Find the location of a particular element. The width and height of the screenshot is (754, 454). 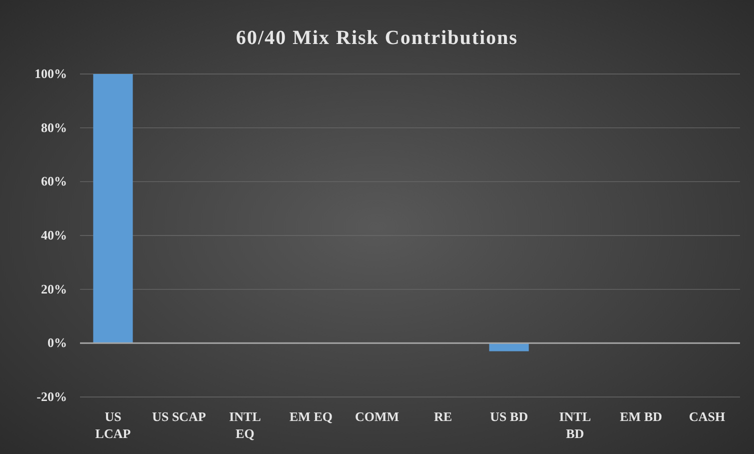

x-tick-label: CASH is located at coordinates (707, 416).